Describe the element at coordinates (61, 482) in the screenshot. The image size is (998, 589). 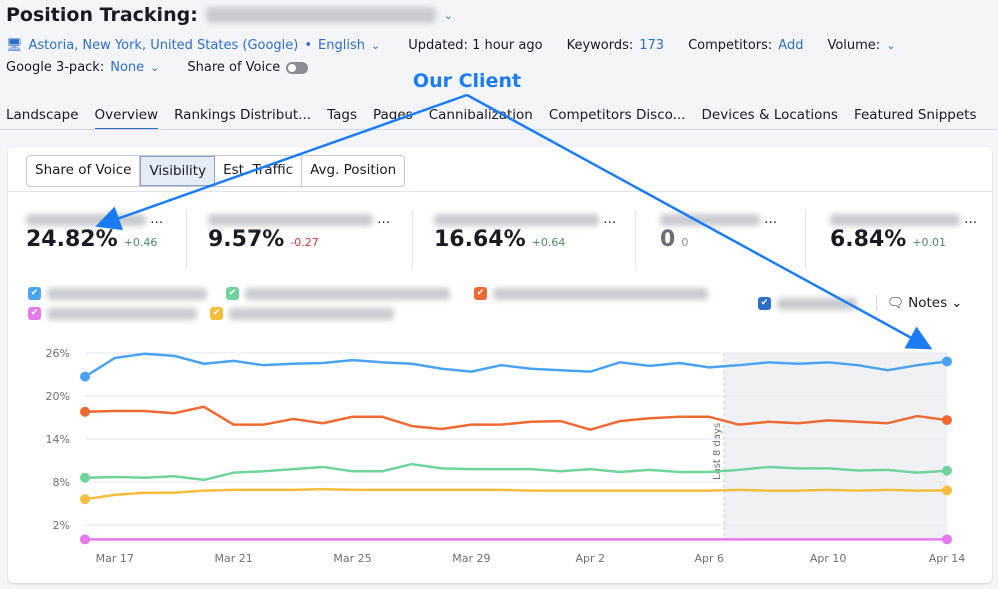
I see `y-tick-label: 8%` at that location.